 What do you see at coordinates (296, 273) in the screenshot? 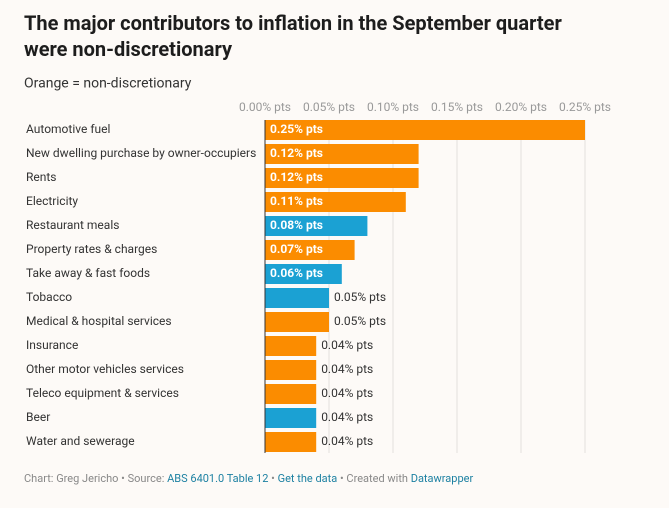
I see `value-label: 0.06% pts` at bounding box center [296, 273].